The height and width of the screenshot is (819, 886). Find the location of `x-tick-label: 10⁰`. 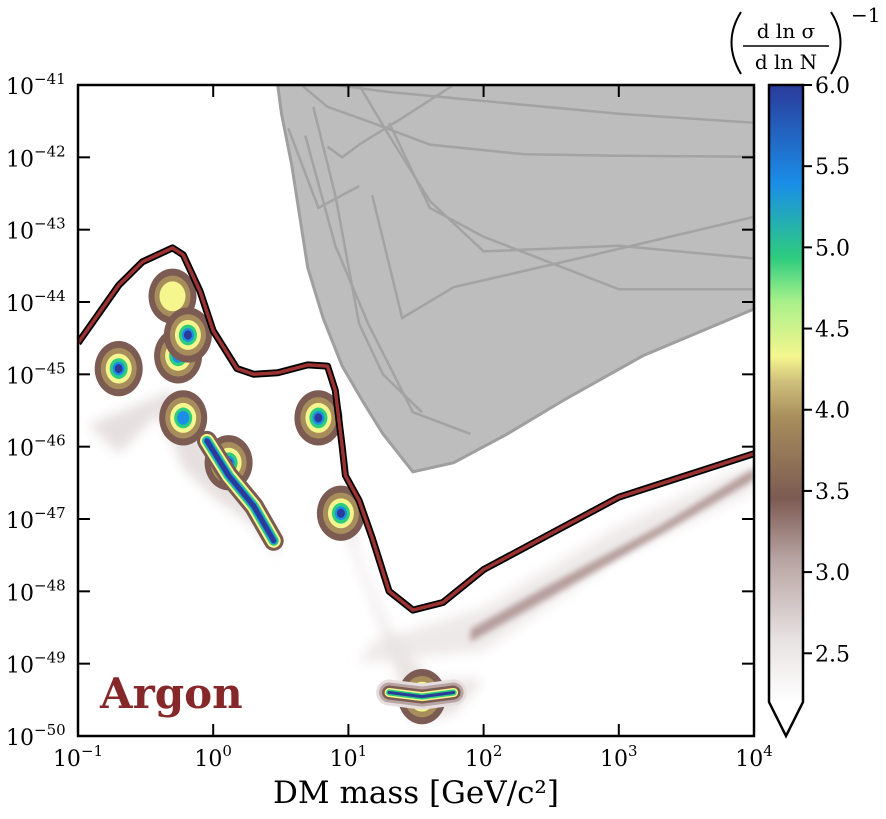

x-tick-label: 10⁰ is located at coordinates (213, 757).